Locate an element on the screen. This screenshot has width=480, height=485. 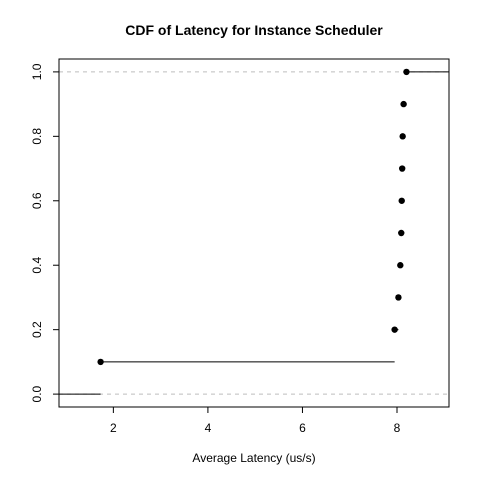
x-tick-label-2: 2 is located at coordinates (113, 428).